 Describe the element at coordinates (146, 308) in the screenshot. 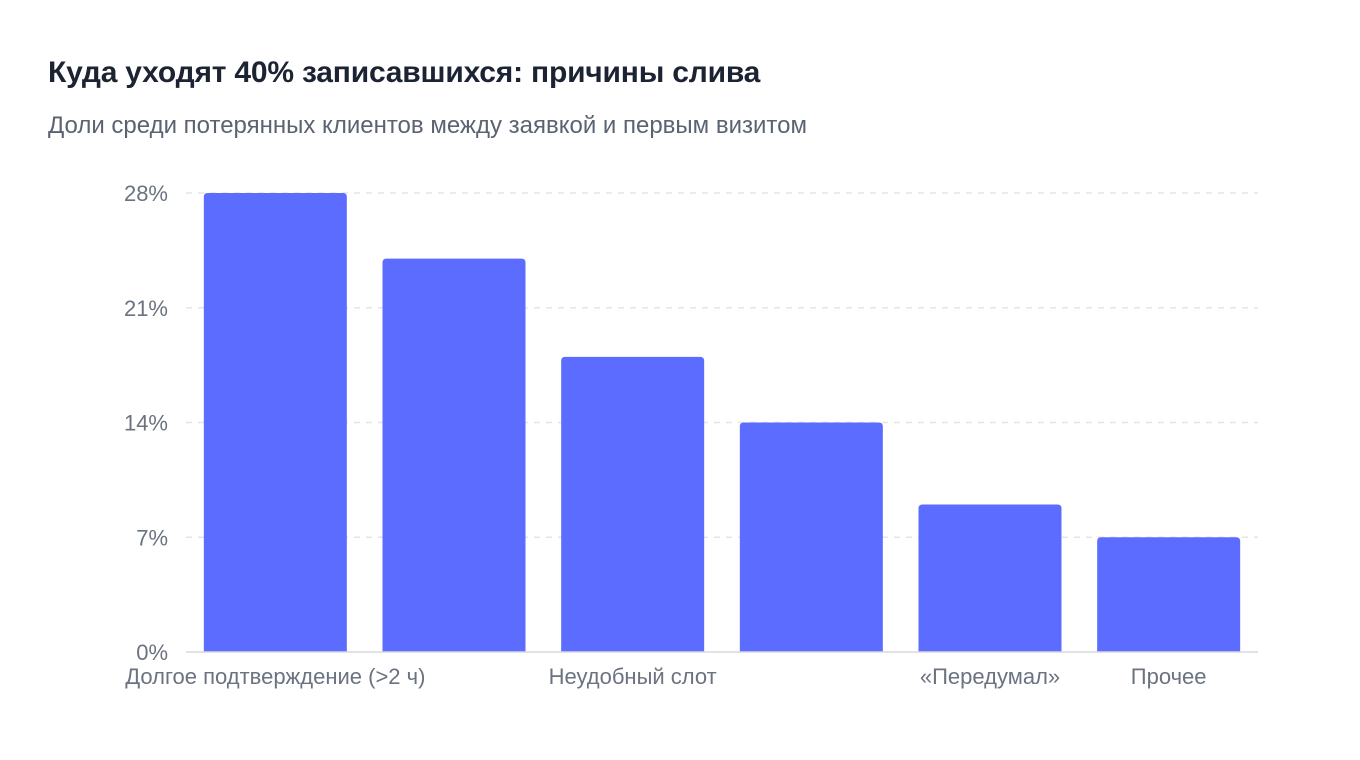

I see `y-tick-label: 21%` at that location.